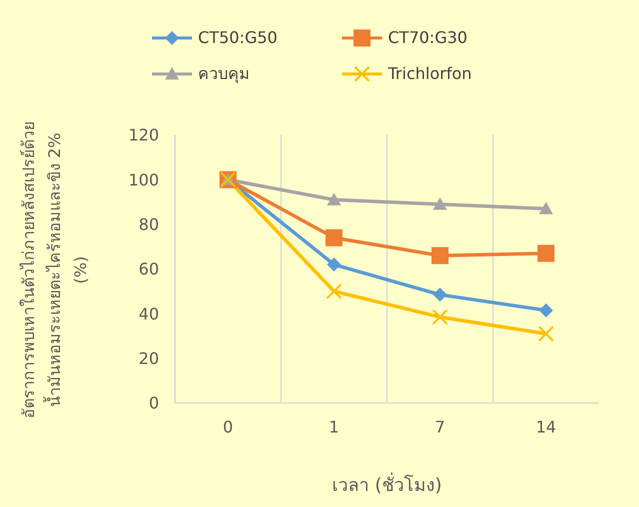 This screenshot has height=507, width=639. Describe the element at coordinates (143, 180) in the screenshot. I see `y-tick-label: 100` at that location.